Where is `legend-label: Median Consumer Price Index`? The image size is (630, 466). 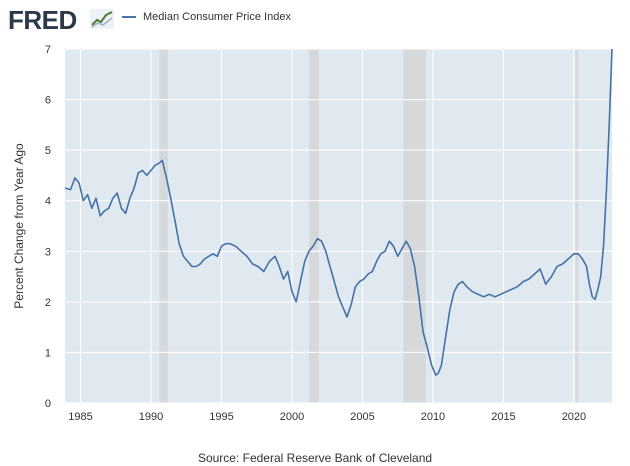 legend-label: Median Consumer Price Index is located at coordinates (217, 17).